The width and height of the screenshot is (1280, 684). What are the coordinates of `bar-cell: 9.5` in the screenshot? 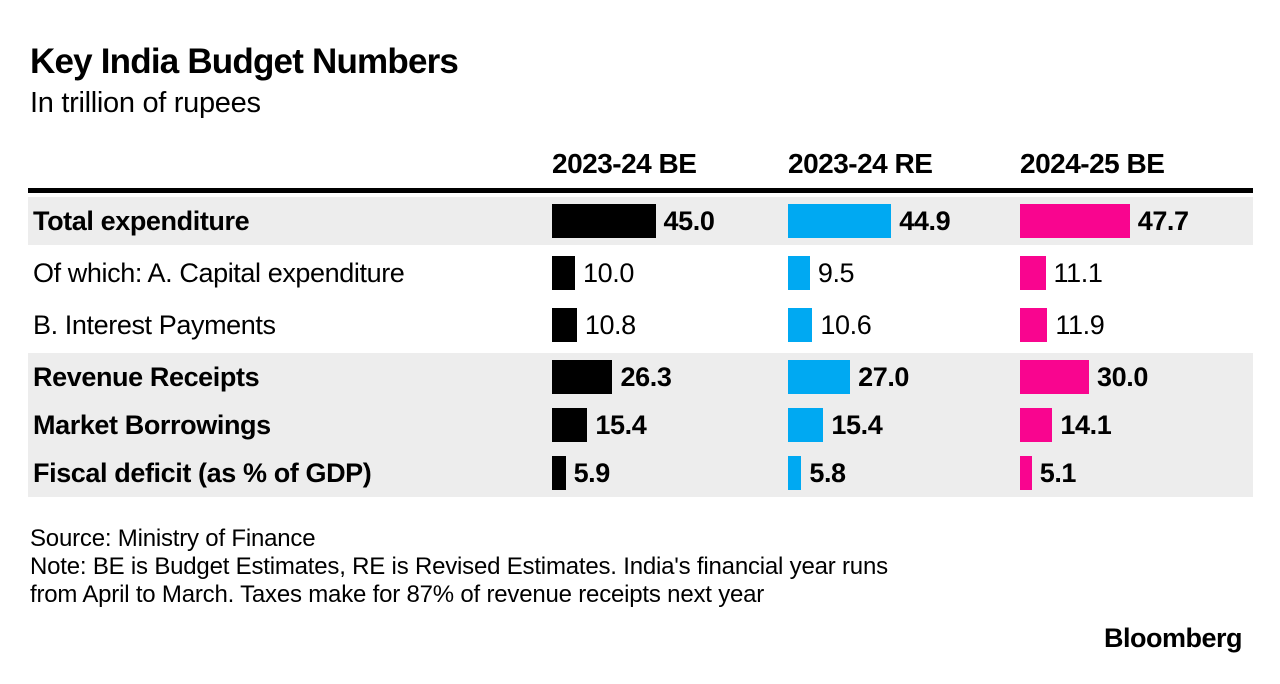 It's located at (904, 273).